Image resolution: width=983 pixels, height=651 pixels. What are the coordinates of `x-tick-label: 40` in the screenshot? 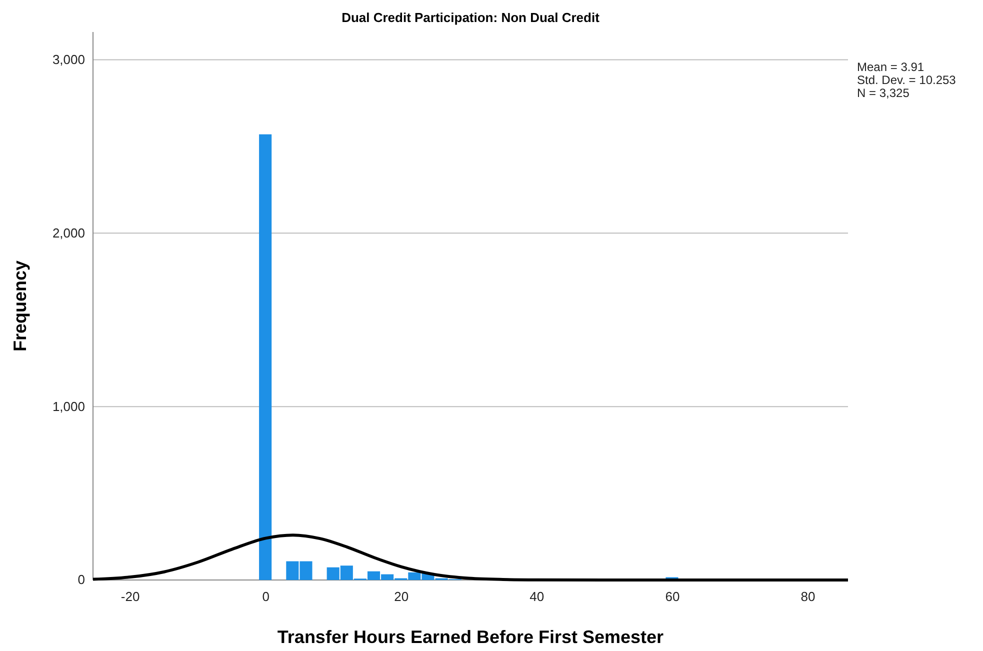 It's located at (537, 596).